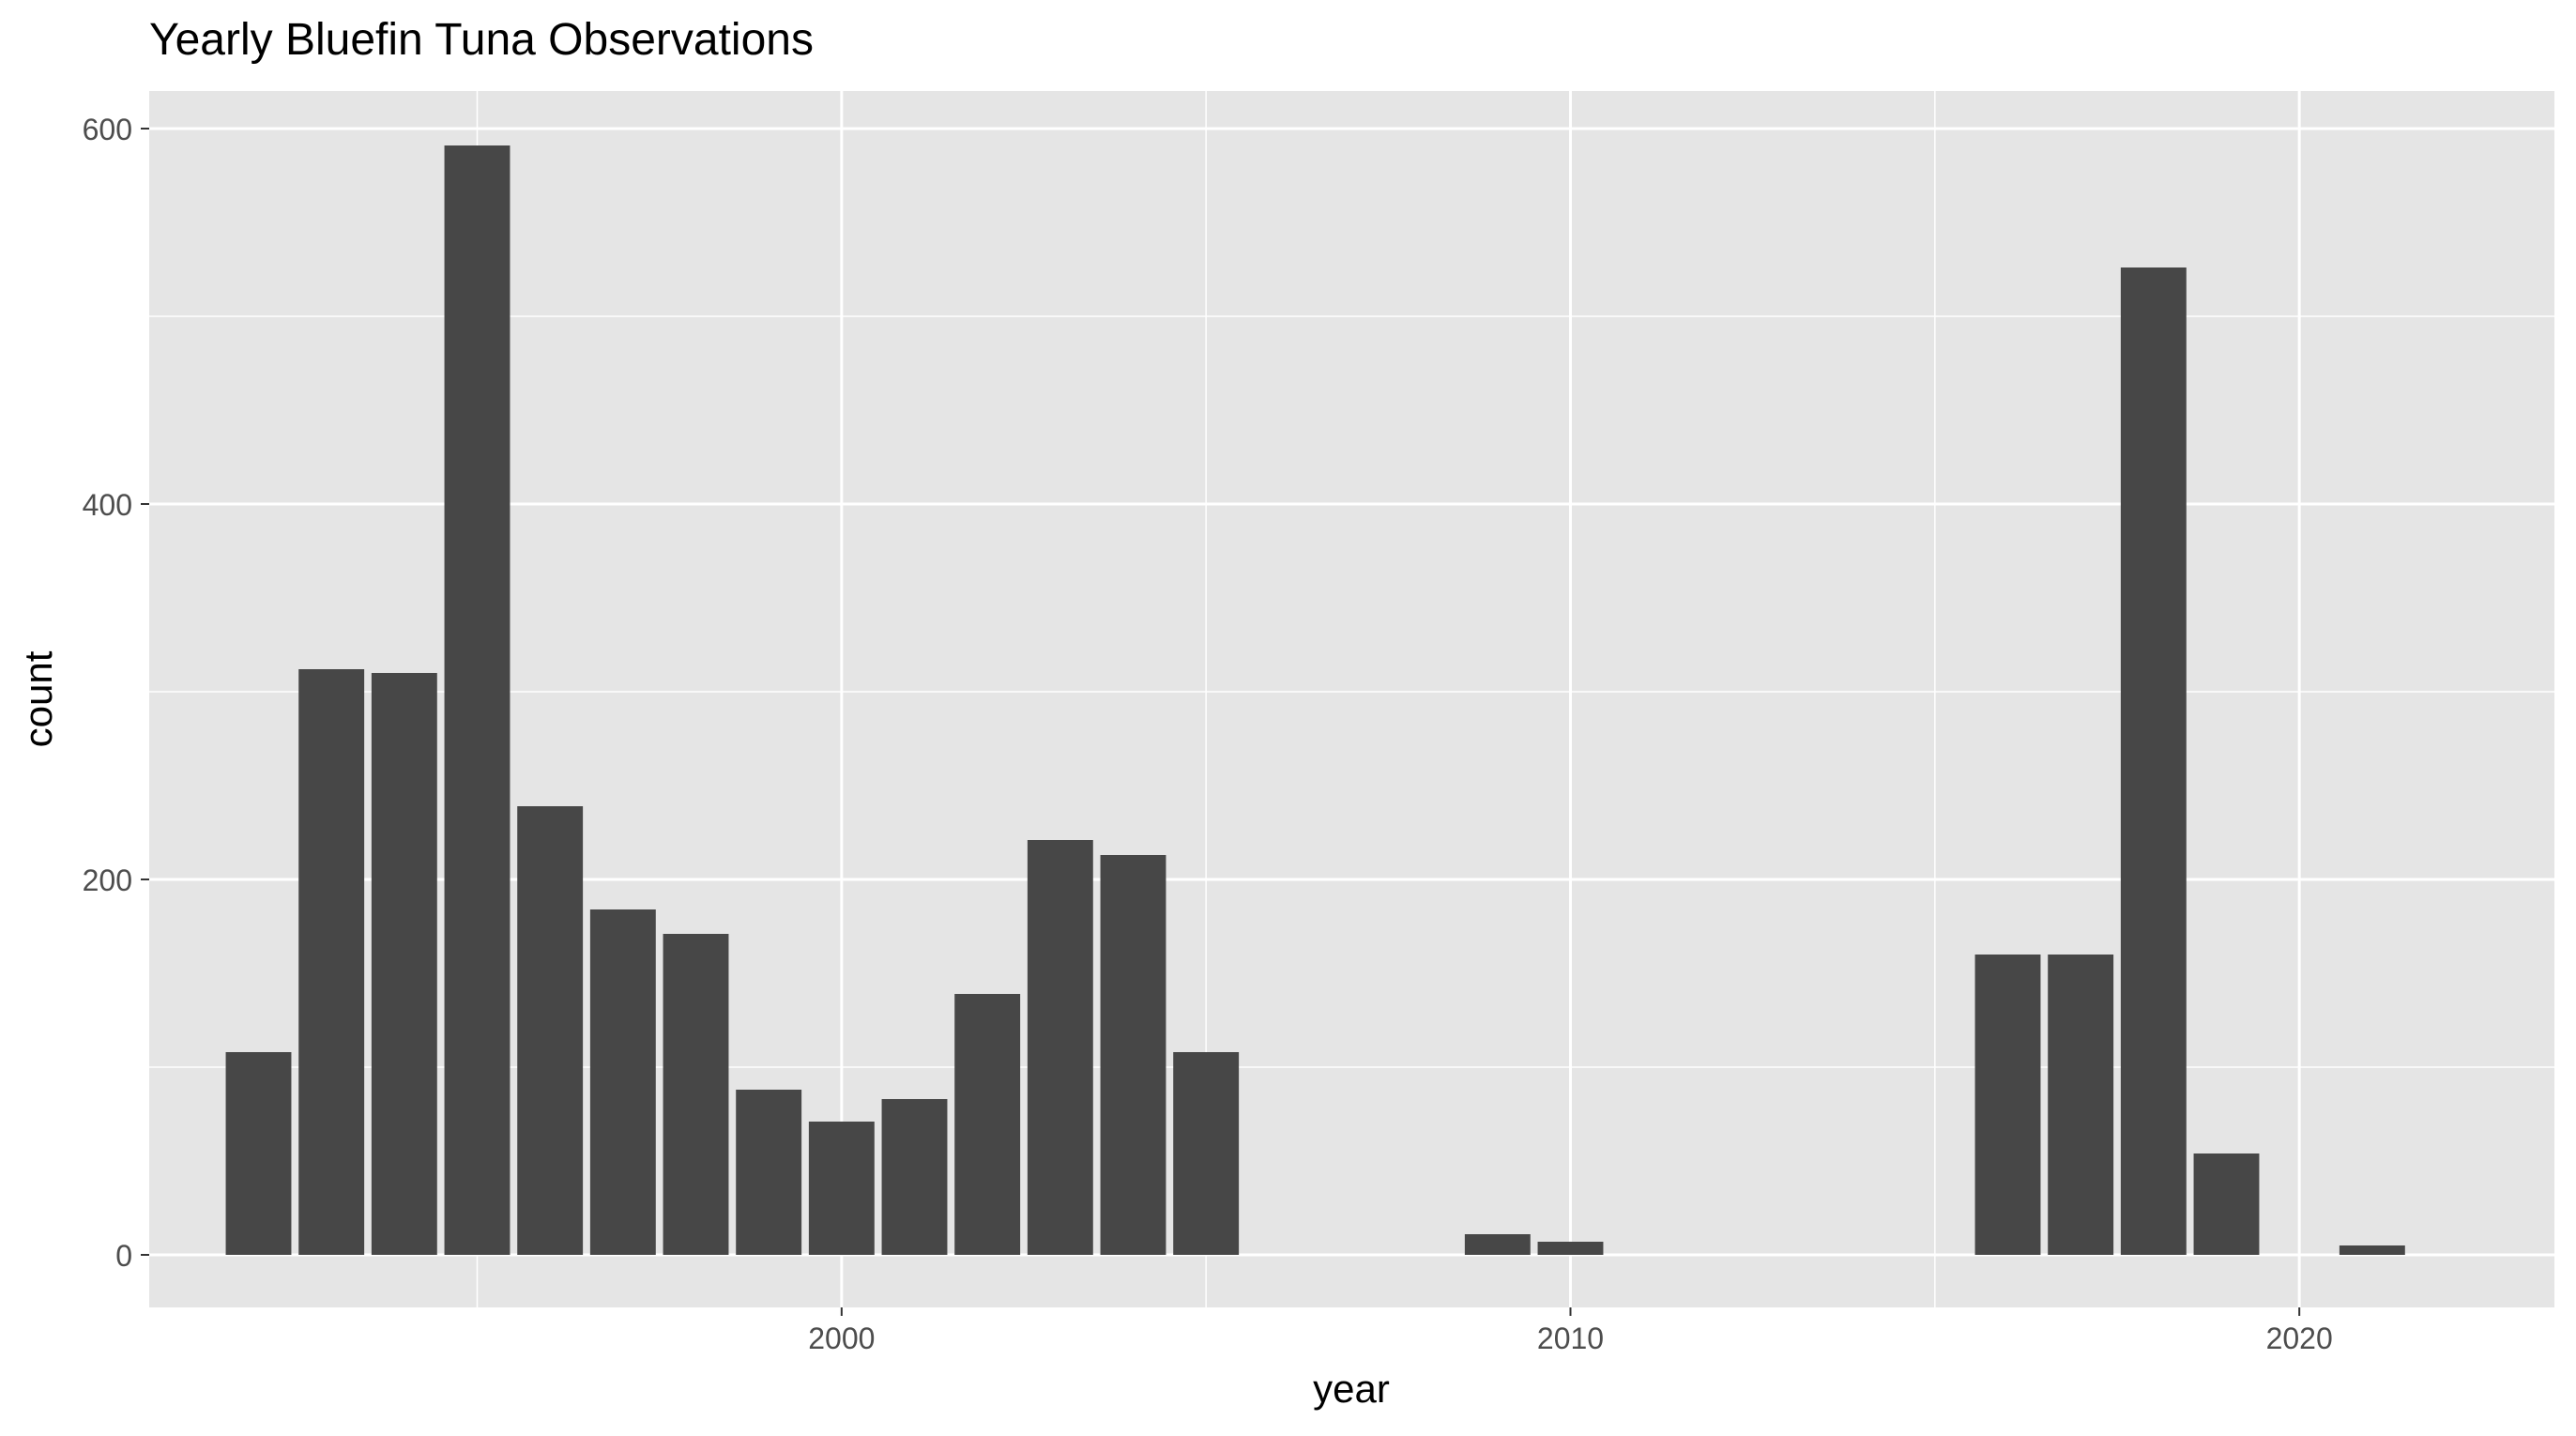 Image resolution: width=2576 pixels, height=1436 pixels. What do you see at coordinates (1351, 1389) in the screenshot?
I see `x-axis-label: year` at bounding box center [1351, 1389].